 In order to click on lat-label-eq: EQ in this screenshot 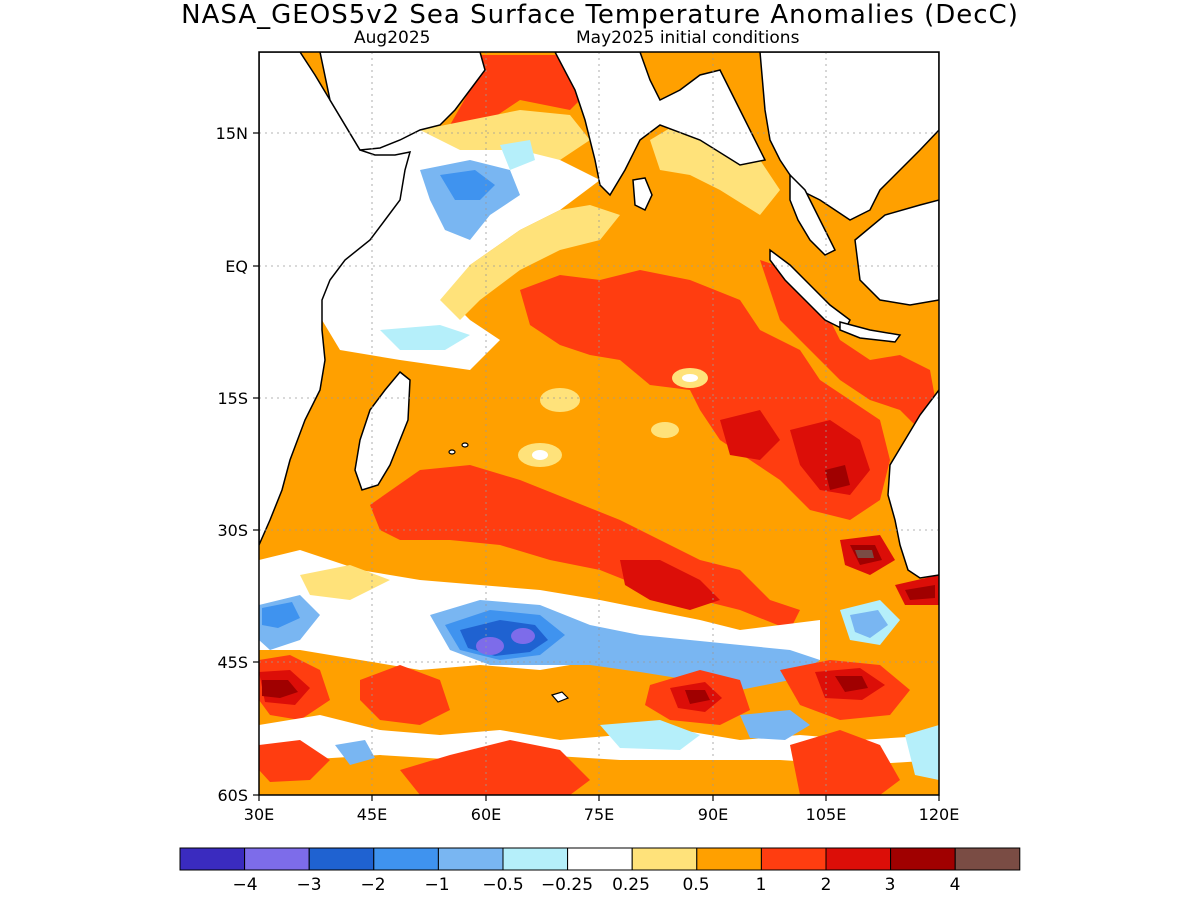, I will do `click(236, 266)`.